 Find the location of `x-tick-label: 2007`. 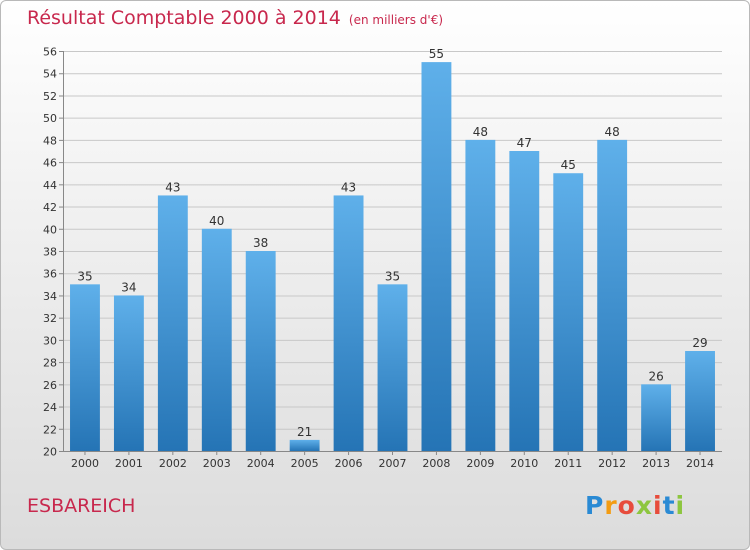

x-tick-label: 2007 is located at coordinates (393, 463).